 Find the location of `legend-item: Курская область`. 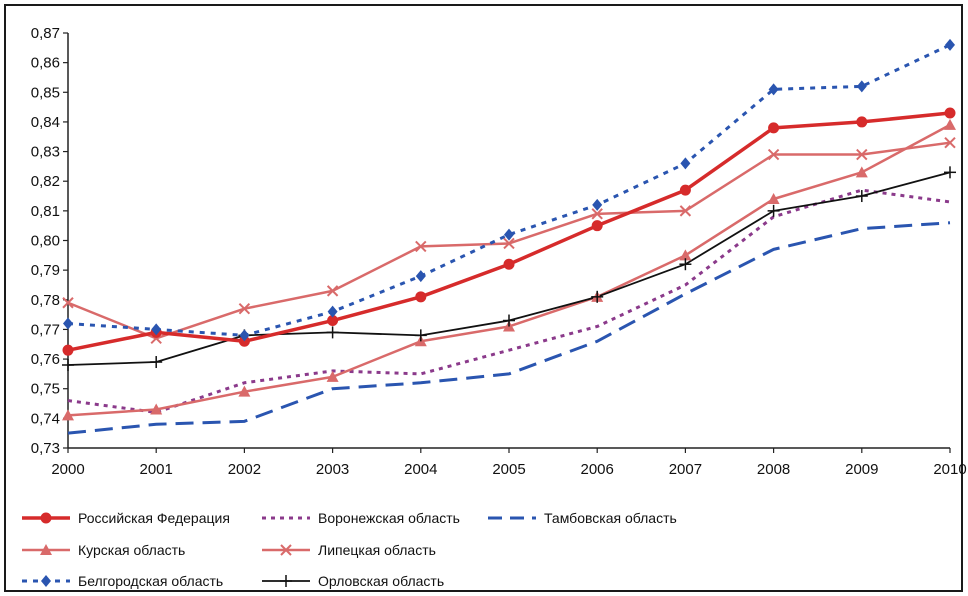

legend-item: Курская область is located at coordinates (103, 550).